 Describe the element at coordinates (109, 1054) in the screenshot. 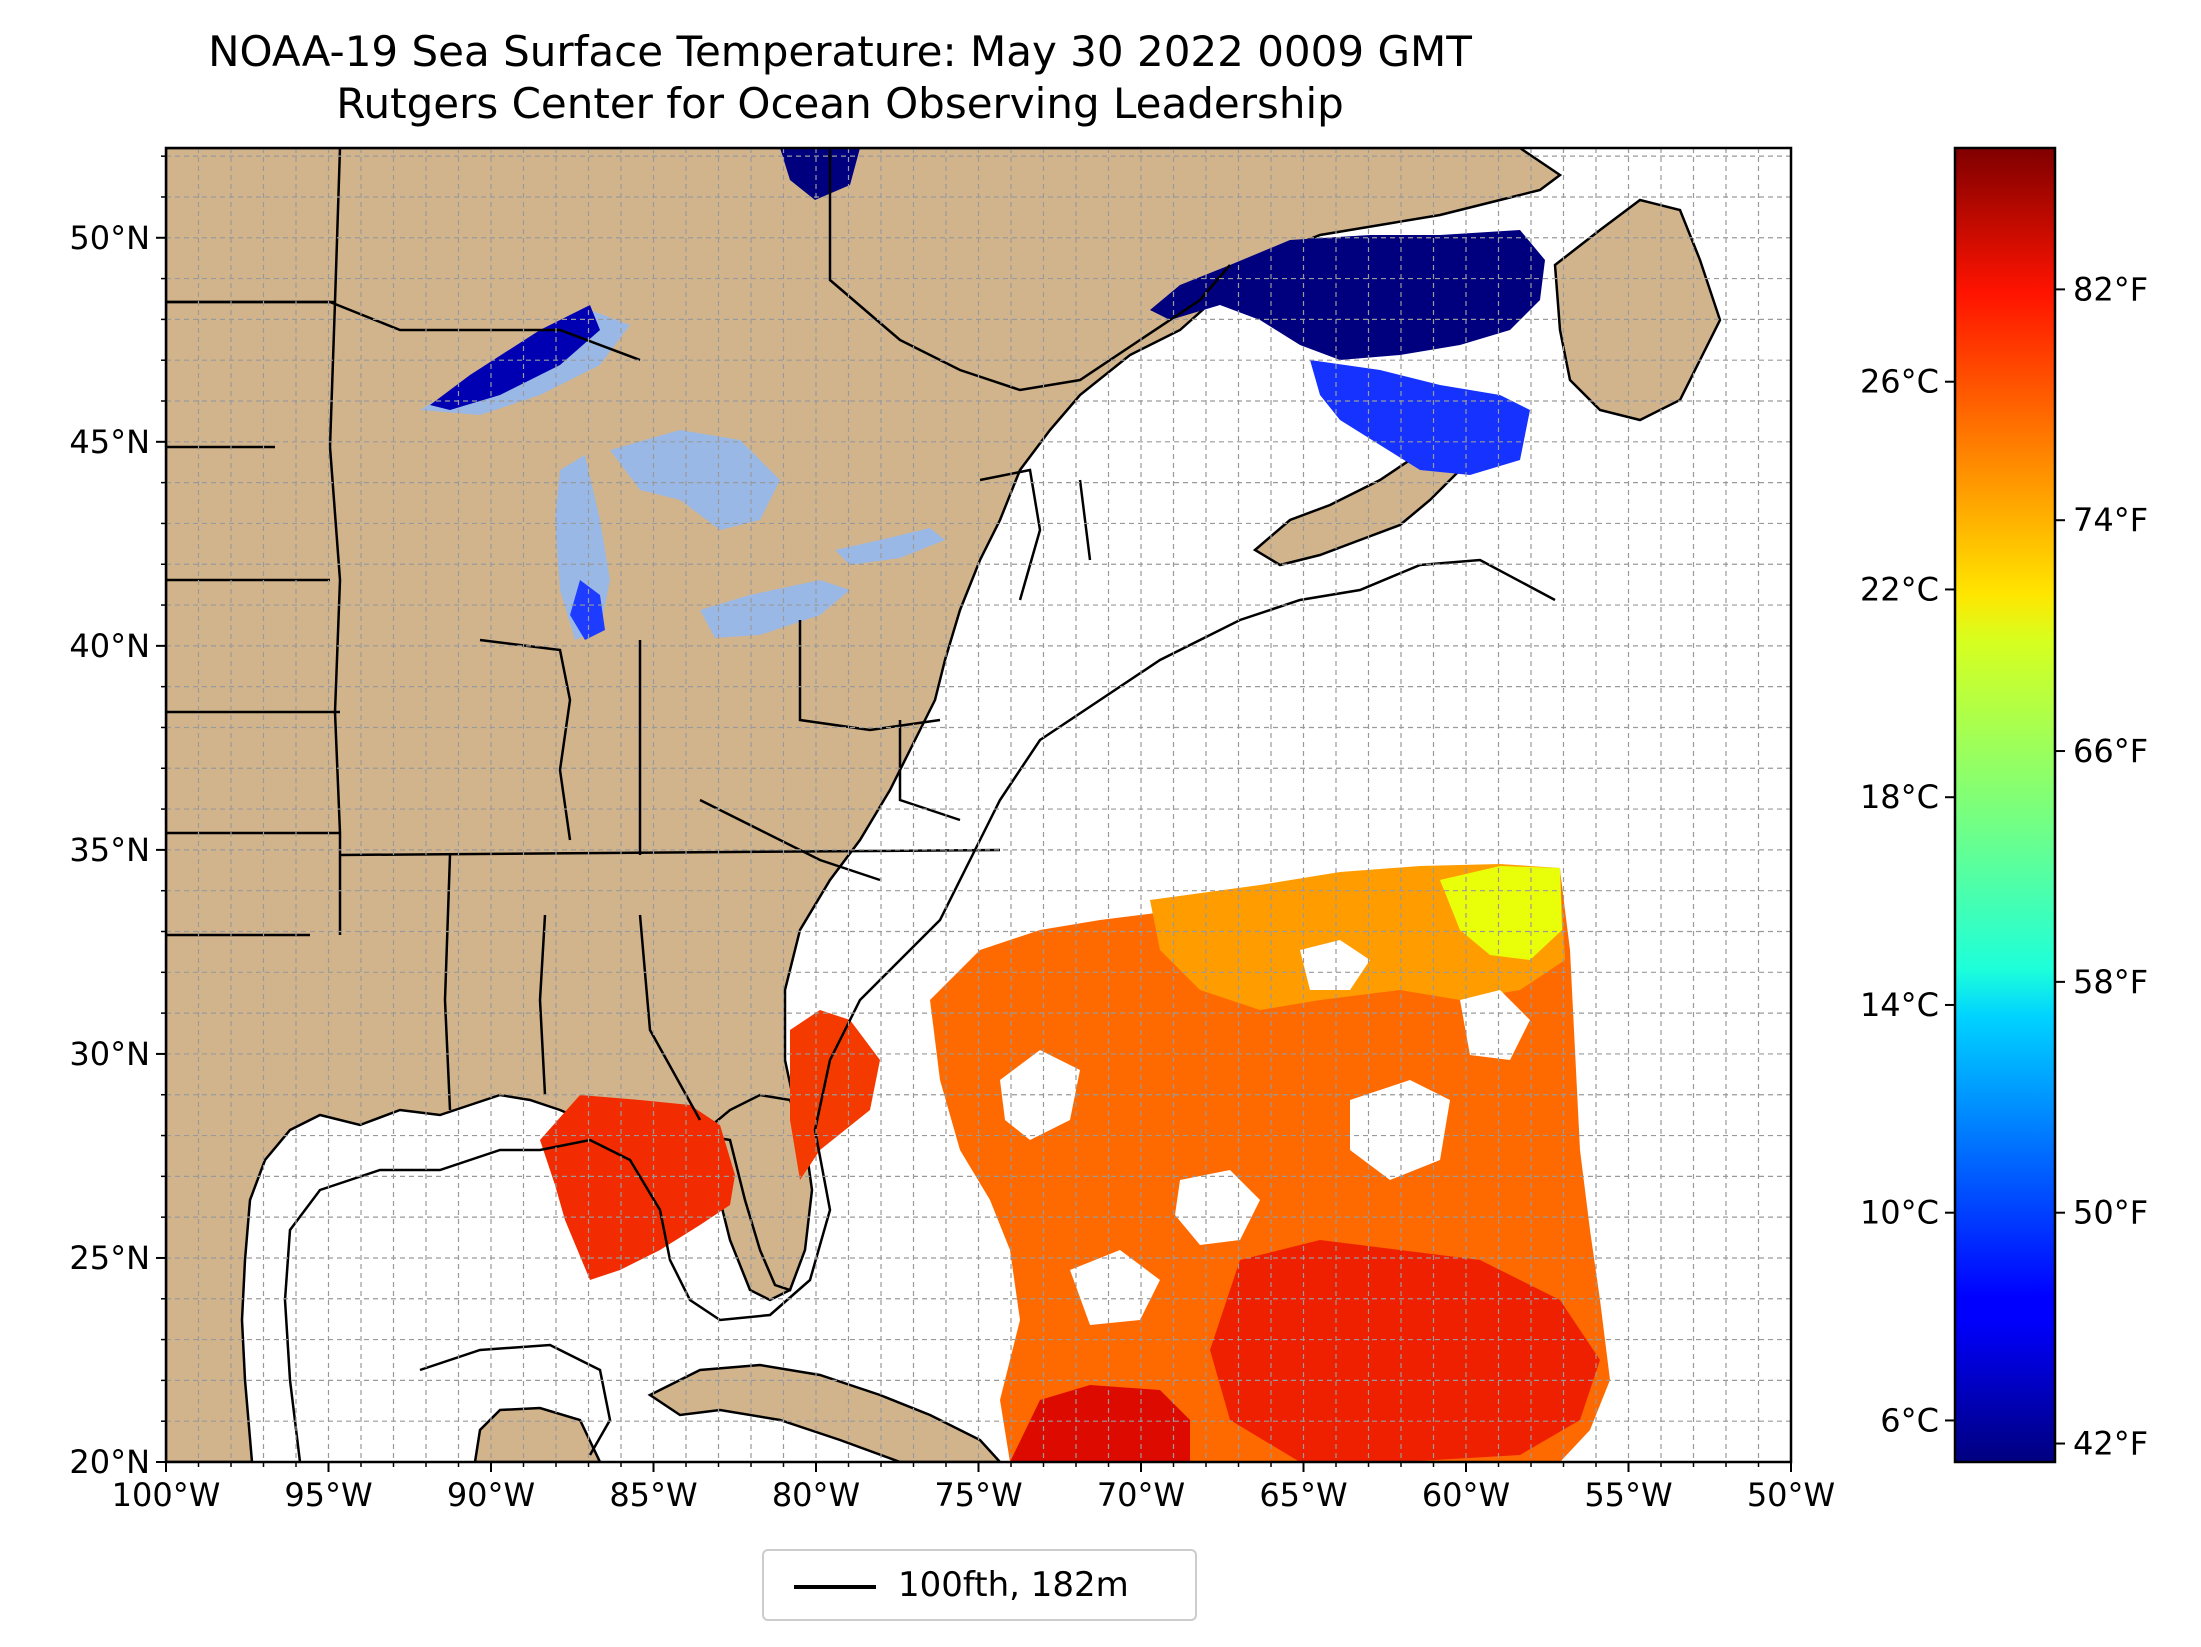

I see `lat-tick-label: 30°N` at that location.